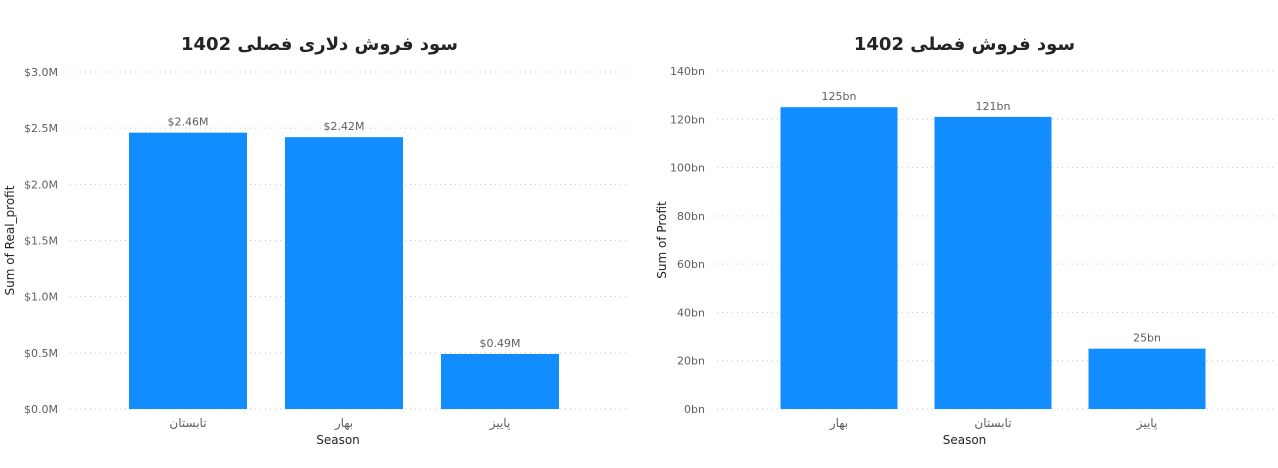 The width and height of the screenshot is (1278, 468). What do you see at coordinates (839, 96) in the screenshot?
I see `data-label: 125bn` at bounding box center [839, 96].